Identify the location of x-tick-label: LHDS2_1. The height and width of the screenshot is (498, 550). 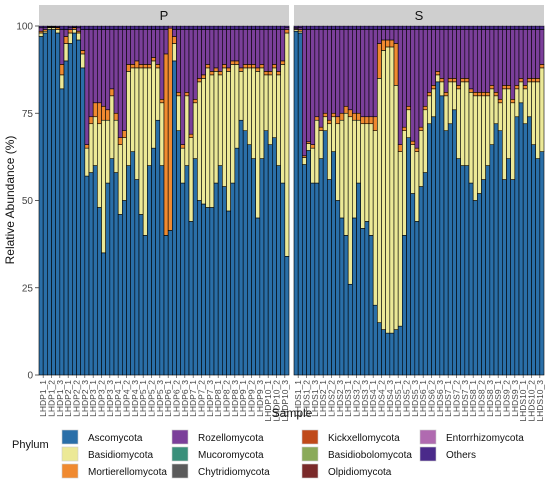
(323, 398).